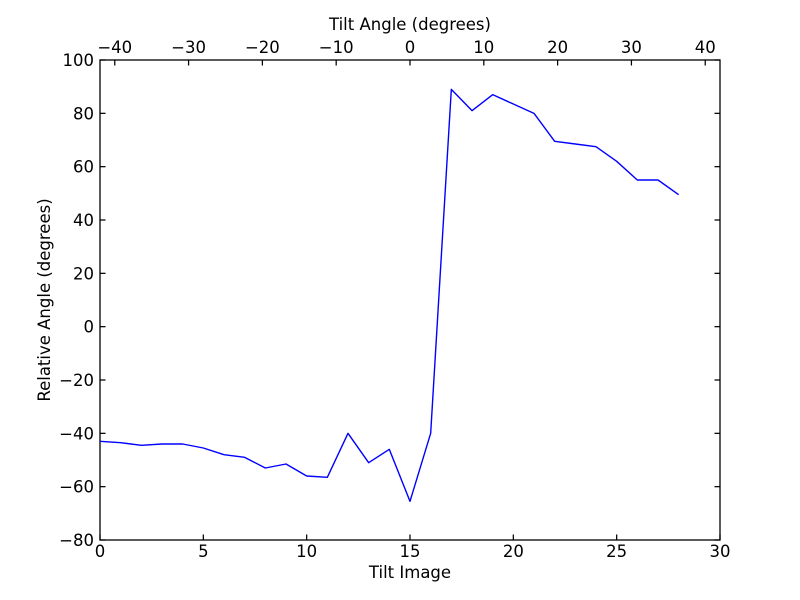  Describe the element at coordinates (103, 300) in the screenshot. I see `y-axis-left-ticks` at that location.